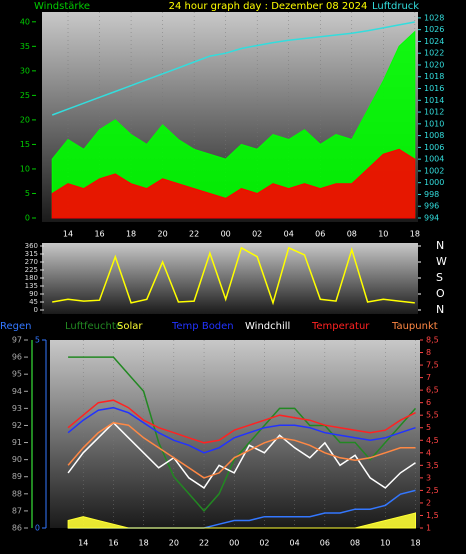 The width and height of the screenshot is (466, 554). What do you see at coordinates (428, 402) in the screenshot?
I see `y2-tick-label: 6` at bounding box center [428, 402].